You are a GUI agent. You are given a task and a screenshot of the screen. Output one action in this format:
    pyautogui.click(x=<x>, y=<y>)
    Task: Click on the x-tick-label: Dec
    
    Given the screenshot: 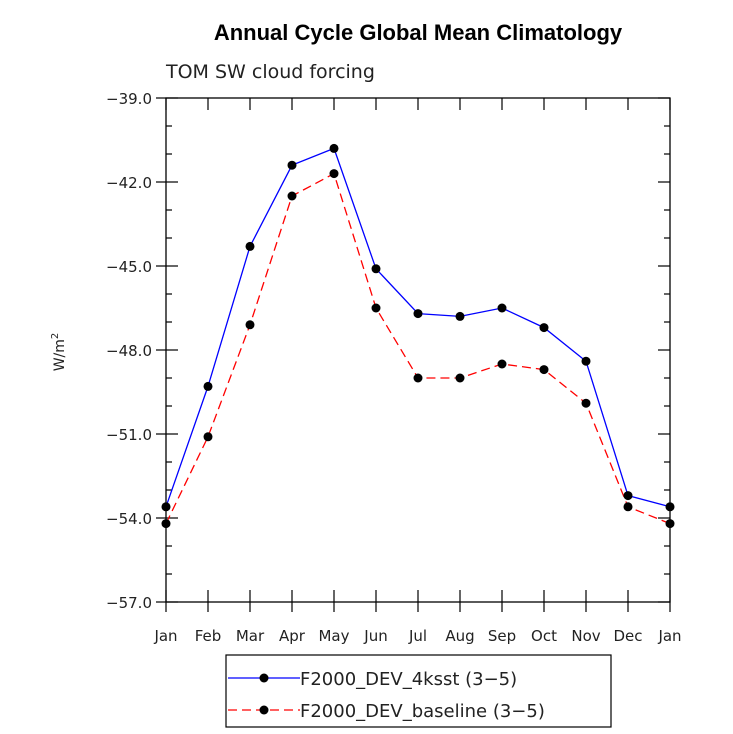 What is the action you would take?
    pyautogui.click(x=627, y=636)
    